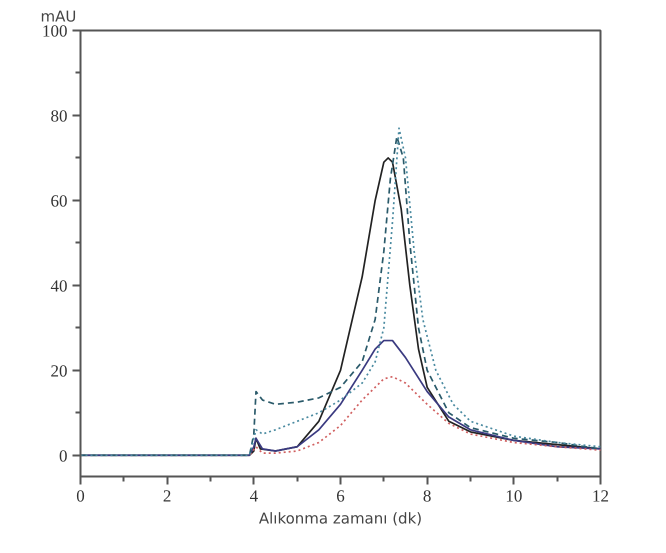 Image resolution: width=666 pixels, height=553 pixels. What do you see at coordinates (340, 496) in the screenshot?
I see `x-tick-label: 6` at bounding box center [340, 496].